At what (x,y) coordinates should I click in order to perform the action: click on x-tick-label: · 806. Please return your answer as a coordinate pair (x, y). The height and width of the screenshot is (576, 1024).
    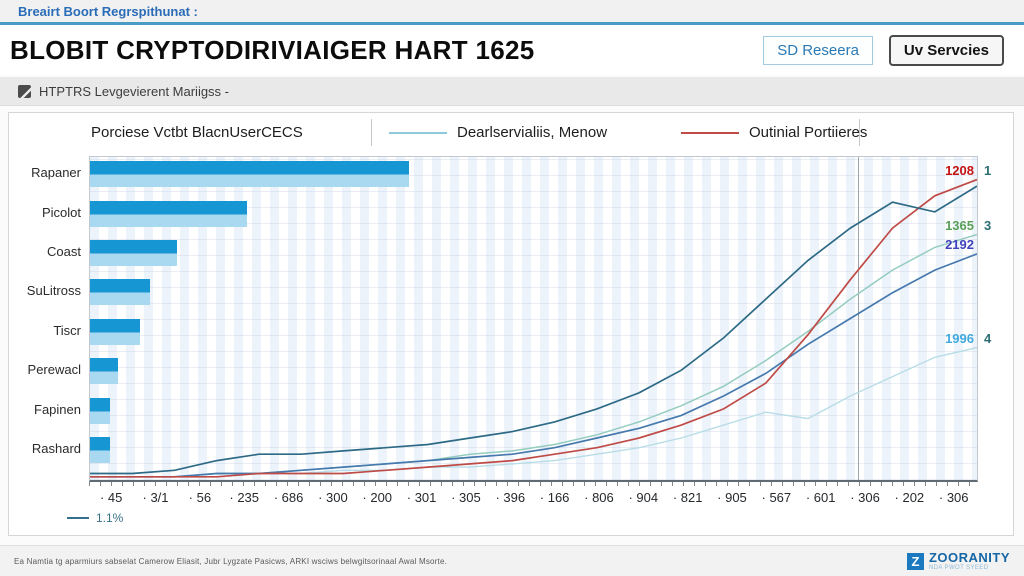
    Looking at the image, I should click on (599, 497).